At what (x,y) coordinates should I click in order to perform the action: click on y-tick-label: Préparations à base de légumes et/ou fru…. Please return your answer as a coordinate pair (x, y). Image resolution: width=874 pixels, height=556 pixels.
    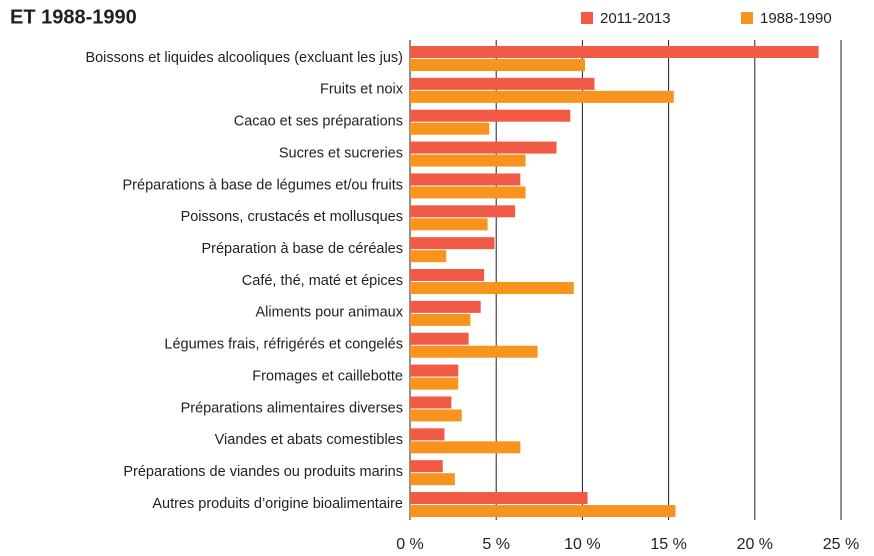
    Looking at the image, I should click on (263, 185).